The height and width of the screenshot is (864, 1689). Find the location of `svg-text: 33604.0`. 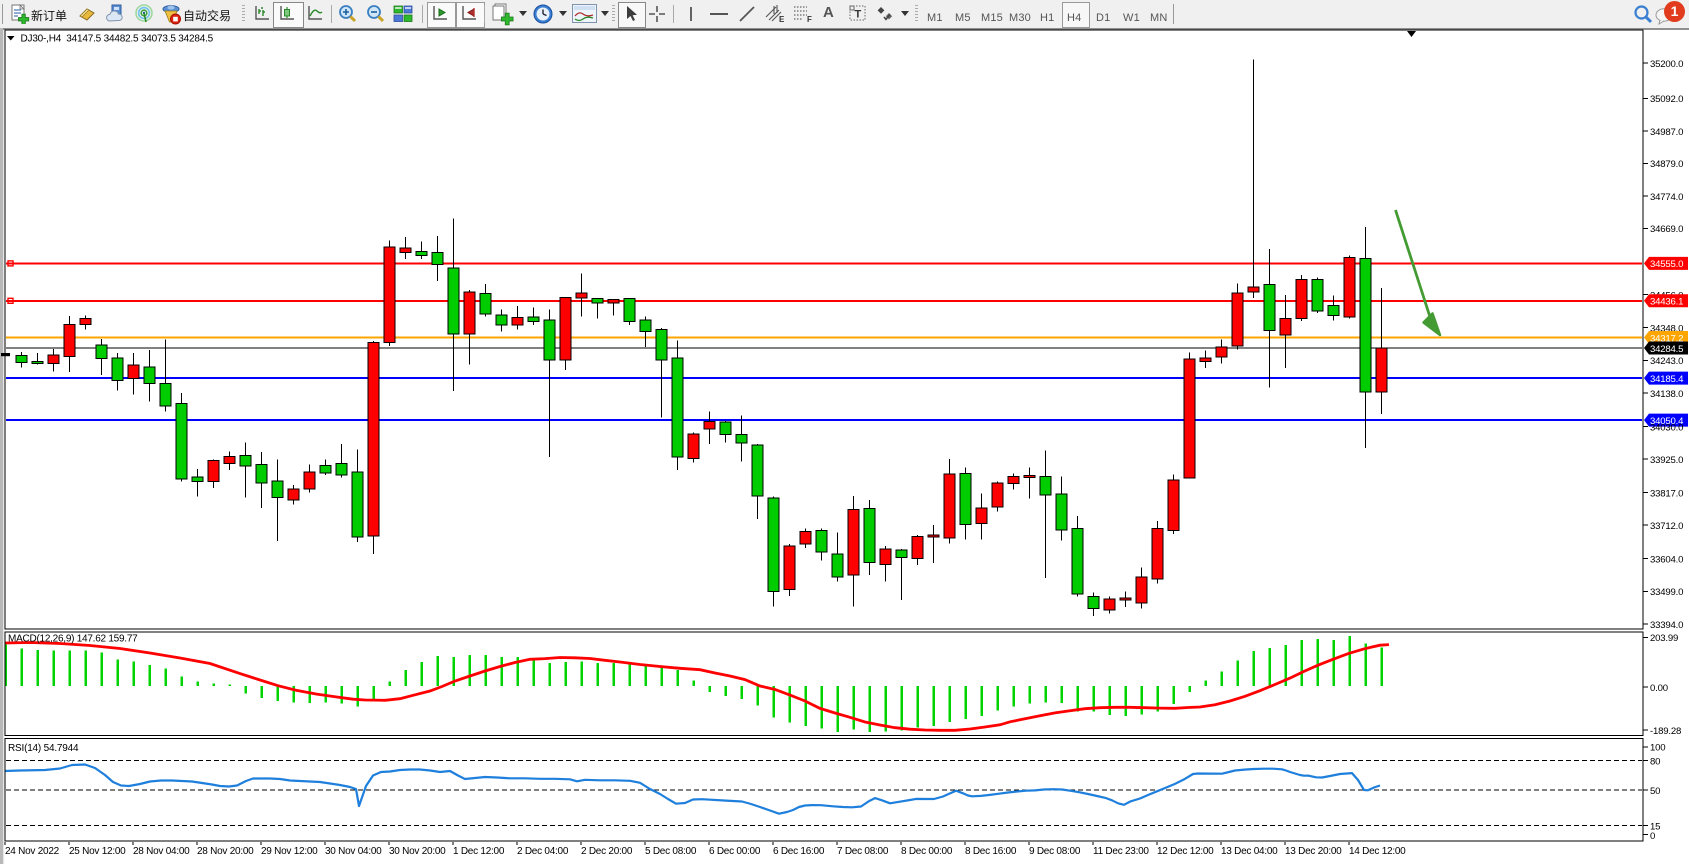

svg-text: 33604.0 is located at coordinates (1666, 560).